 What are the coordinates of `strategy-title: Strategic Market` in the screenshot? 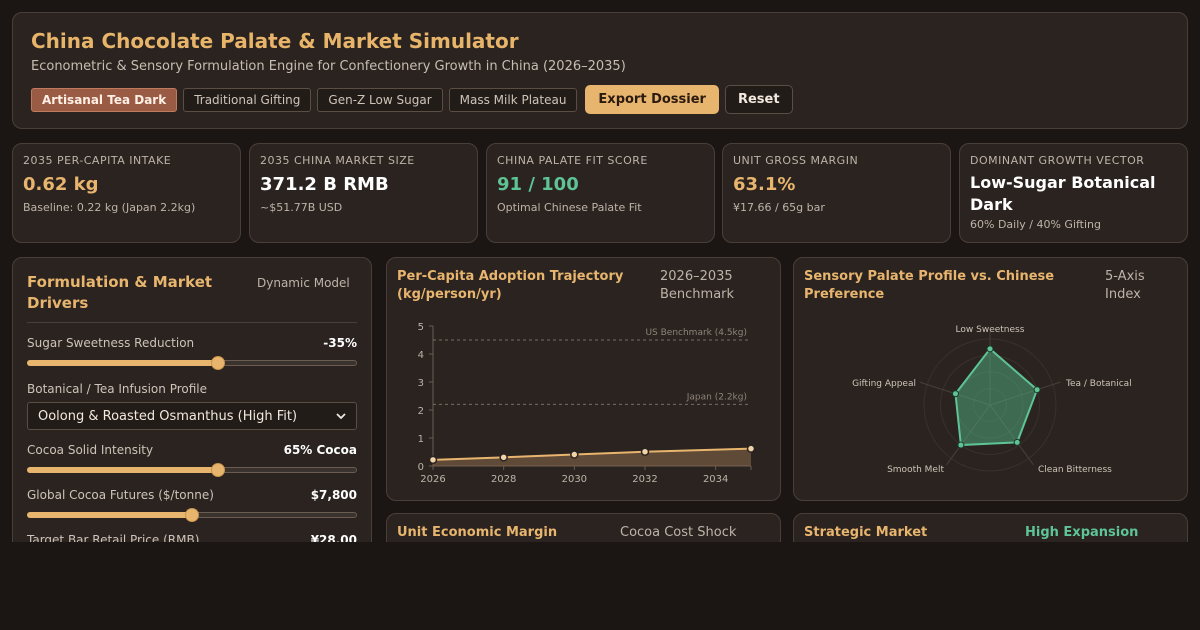 It's located at (866, 532).